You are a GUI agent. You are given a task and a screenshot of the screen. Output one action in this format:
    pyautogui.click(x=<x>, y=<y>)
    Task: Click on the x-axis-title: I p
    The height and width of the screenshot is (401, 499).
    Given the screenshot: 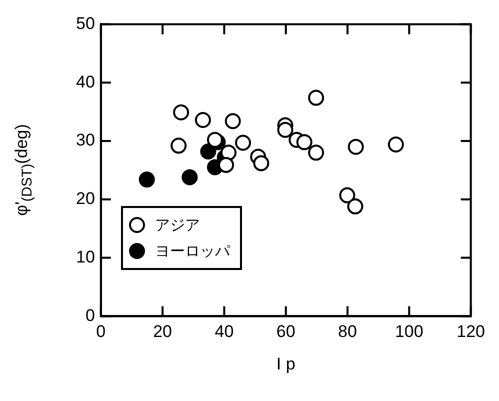 What is the action you would take?
    pyautogui.click(x=286, y=364)
    